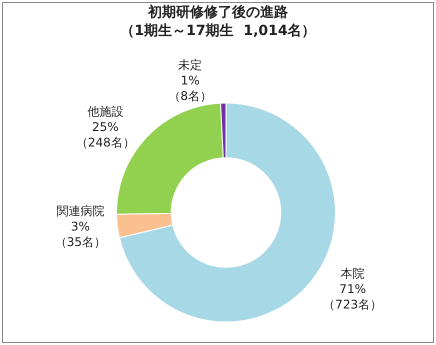 The height and width of the screenshot is (345, 436). Describe the element at coordinates (217, 12) in the screenshot. I see `chart-title: 初期研修修了後の進路` at that location.